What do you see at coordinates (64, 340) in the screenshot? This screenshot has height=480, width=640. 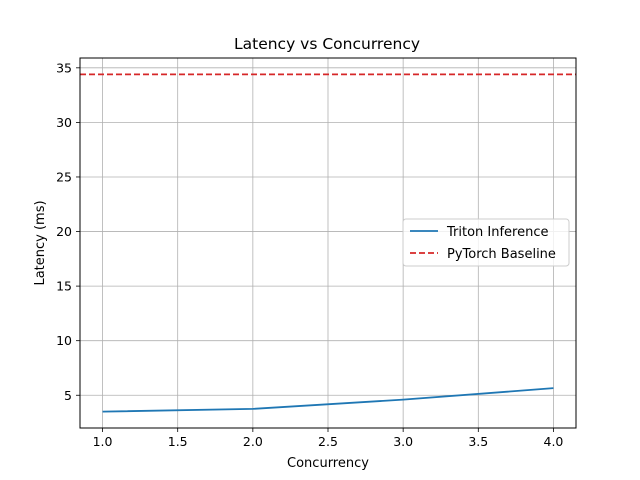 I see `y-tick-label: 10` at bounding box center [64, 340].